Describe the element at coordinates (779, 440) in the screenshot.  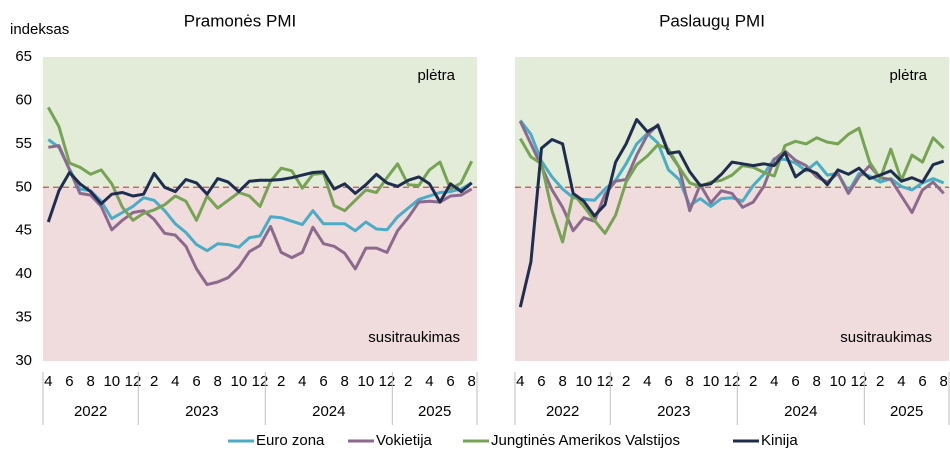
I see `legend-label: Kinija` at that location.